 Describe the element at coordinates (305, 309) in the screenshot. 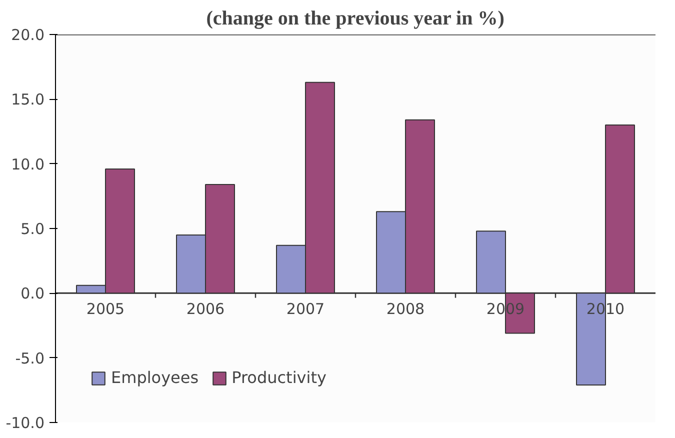

I see `x-tick-label: 2007` at that location.